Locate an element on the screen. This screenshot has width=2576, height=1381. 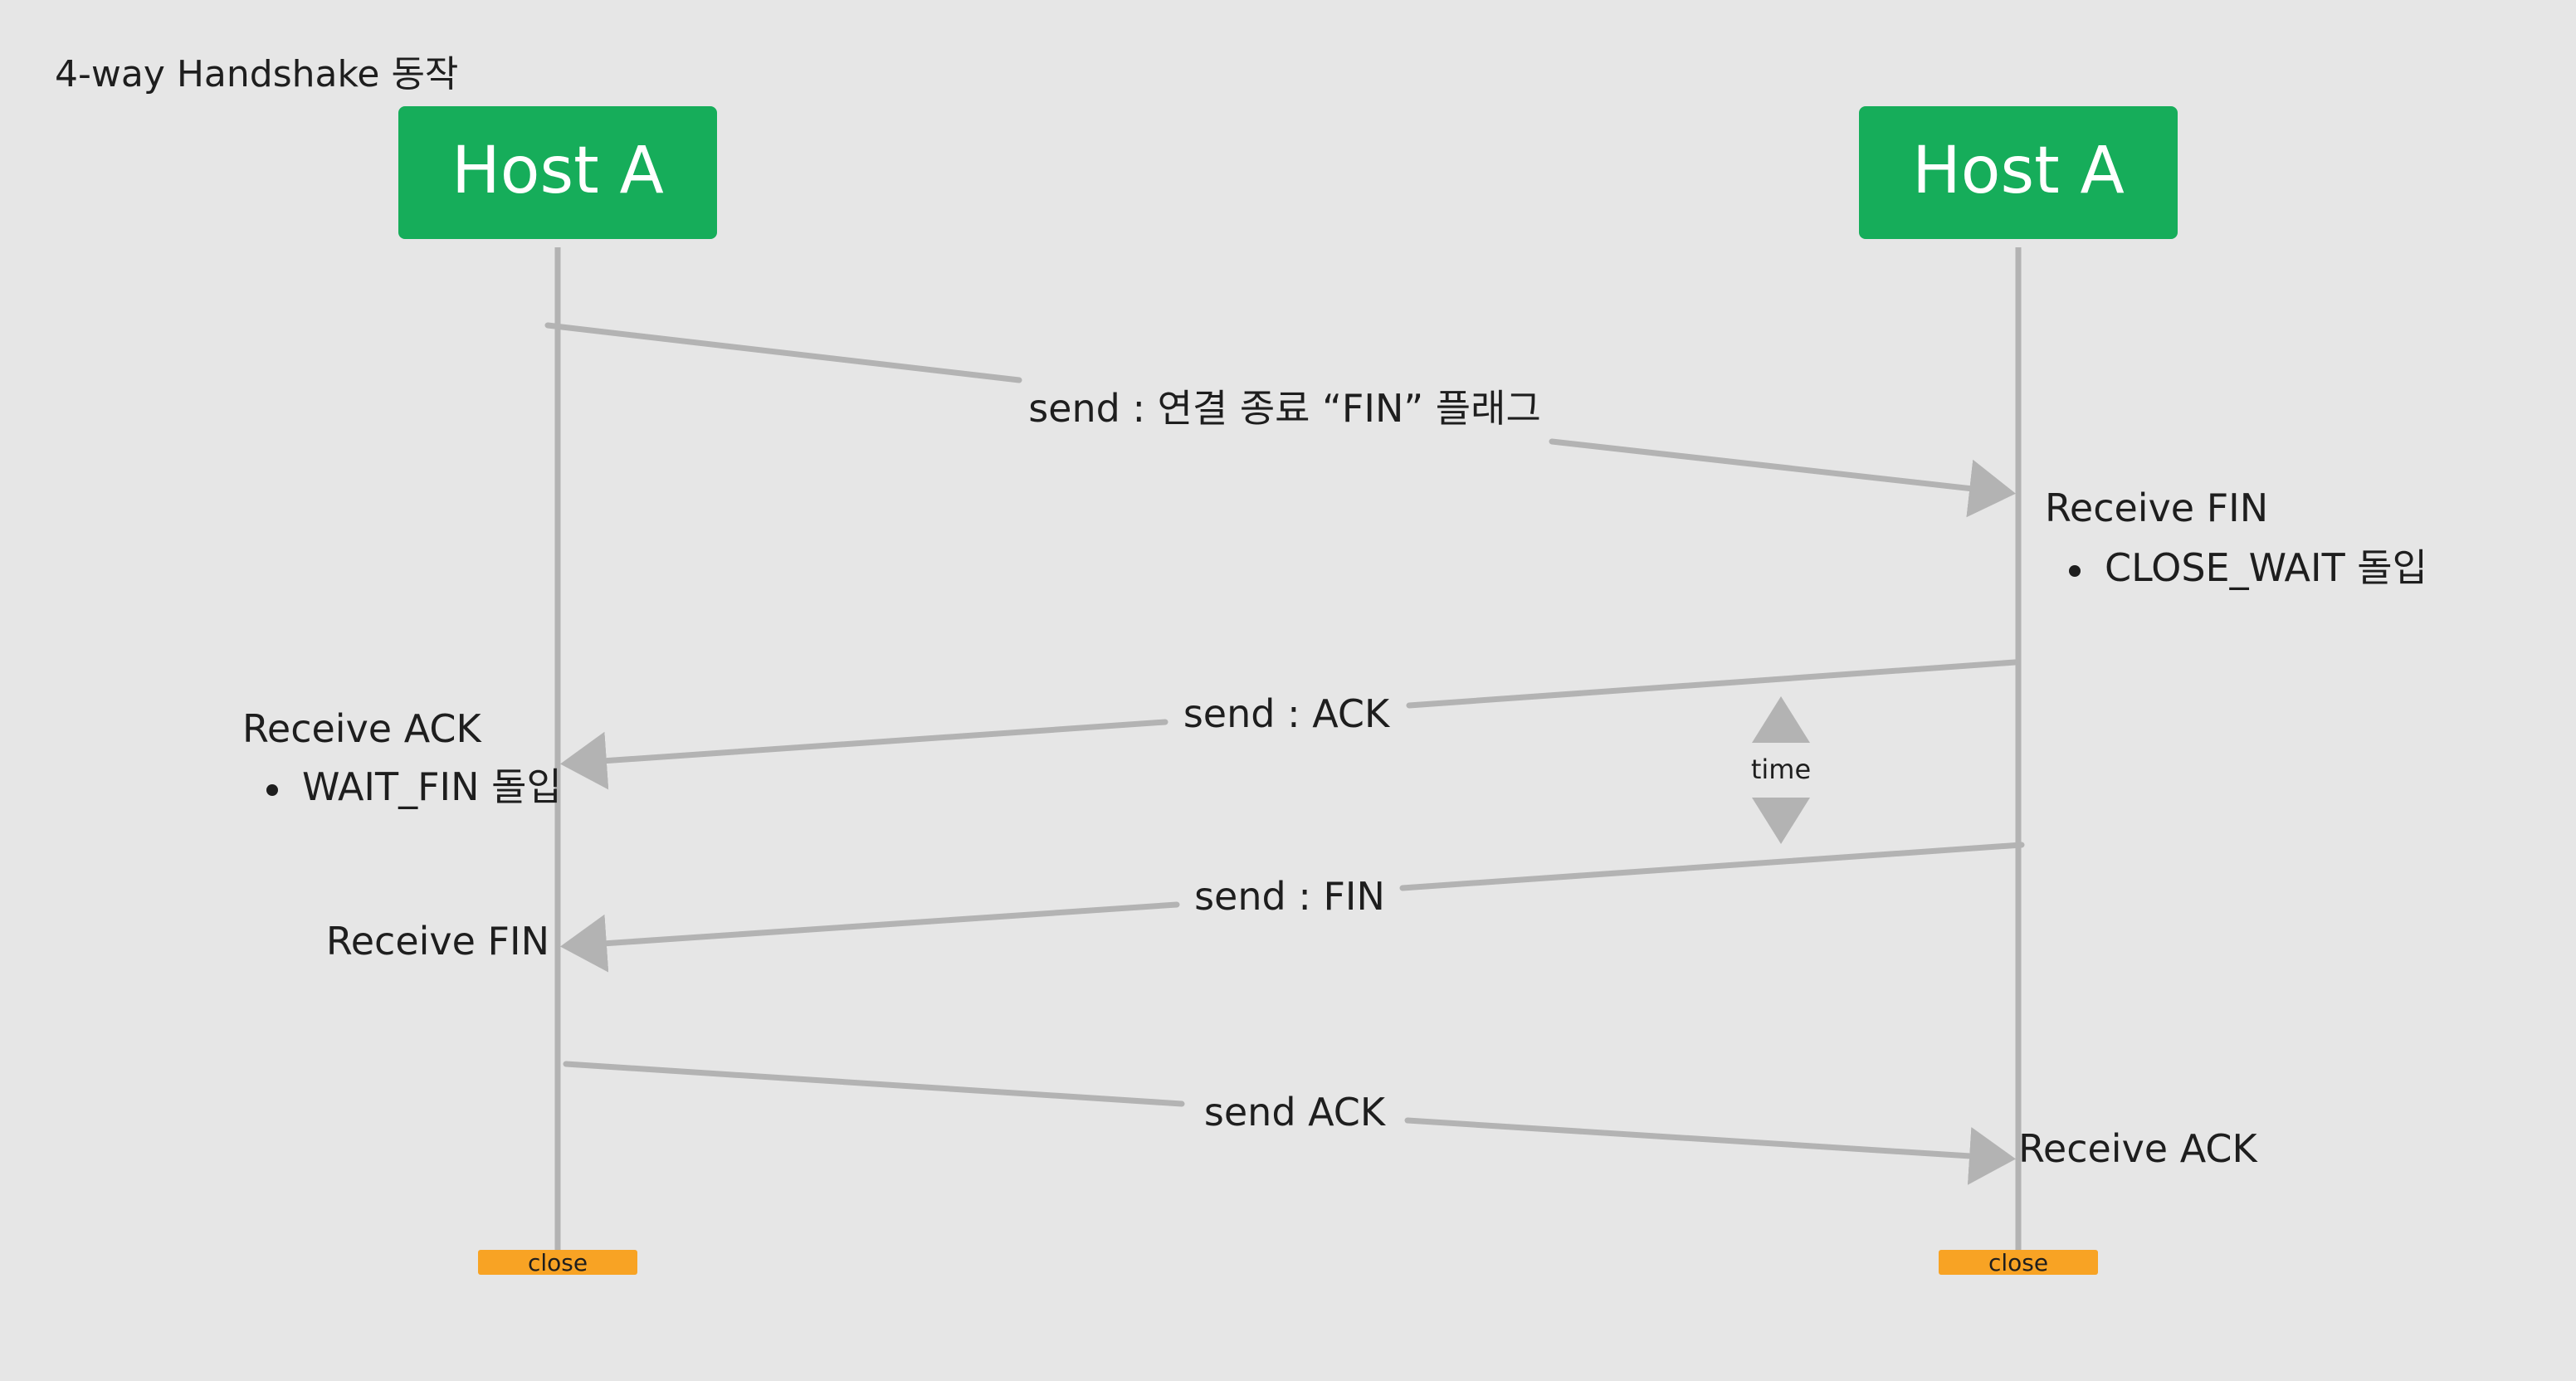
right-close-badge: close is located at coordinates (2019, 1262).